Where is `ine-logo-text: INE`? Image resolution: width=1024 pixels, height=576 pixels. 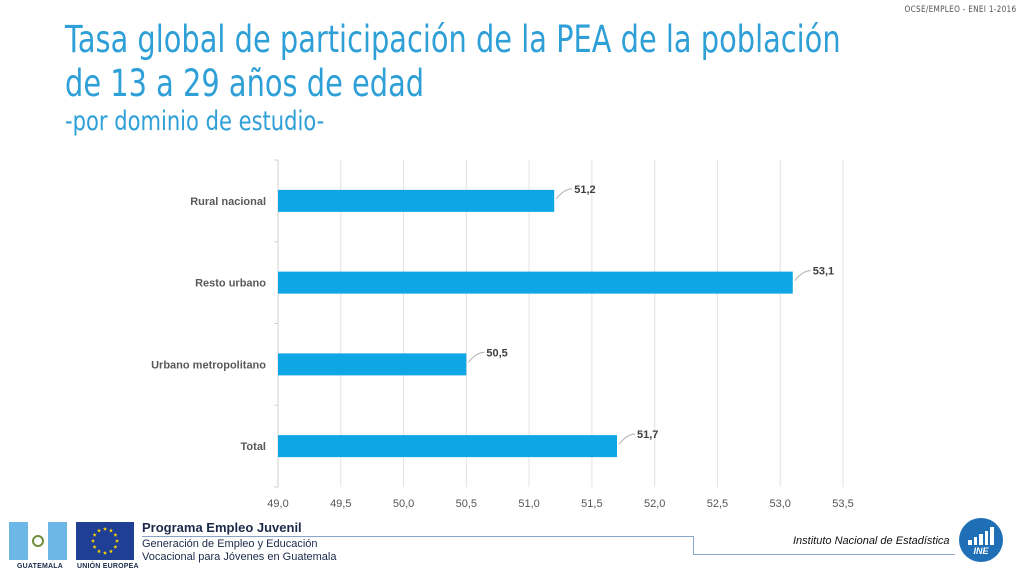 ine-logo-text: INE is located at coordinates (981, 551).